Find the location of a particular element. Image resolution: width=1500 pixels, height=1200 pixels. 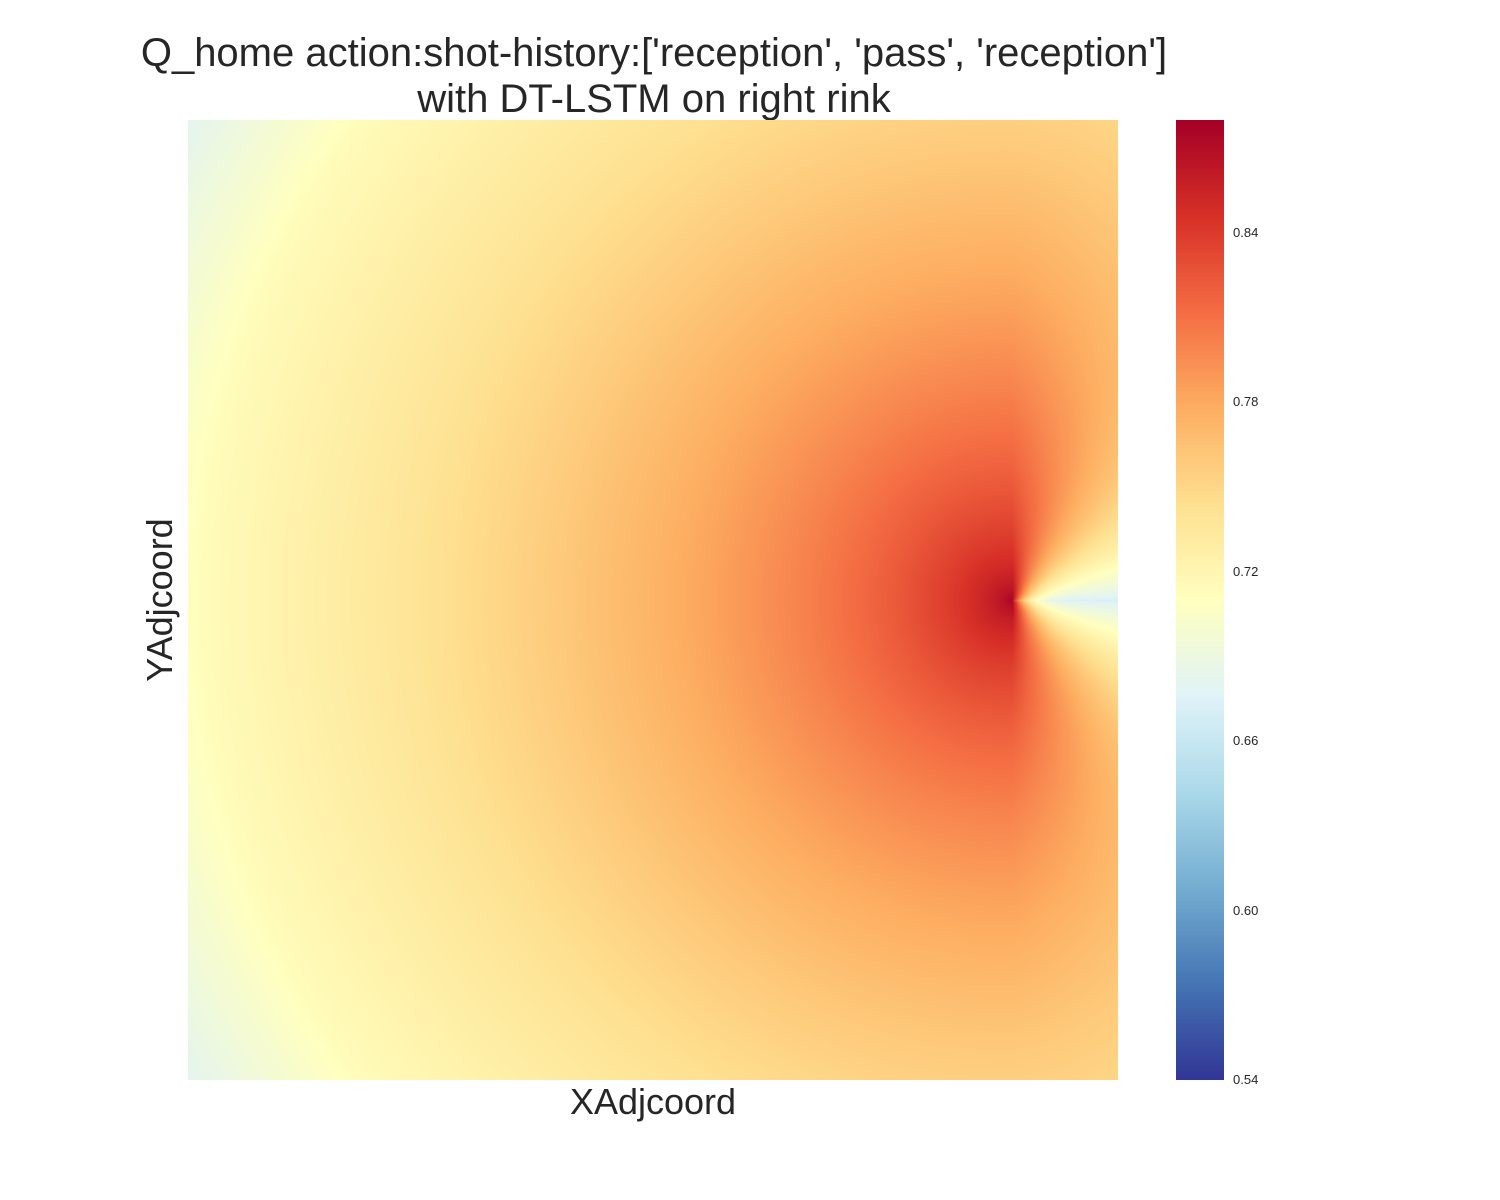

colorbar is located at coordinates (1200, 600).